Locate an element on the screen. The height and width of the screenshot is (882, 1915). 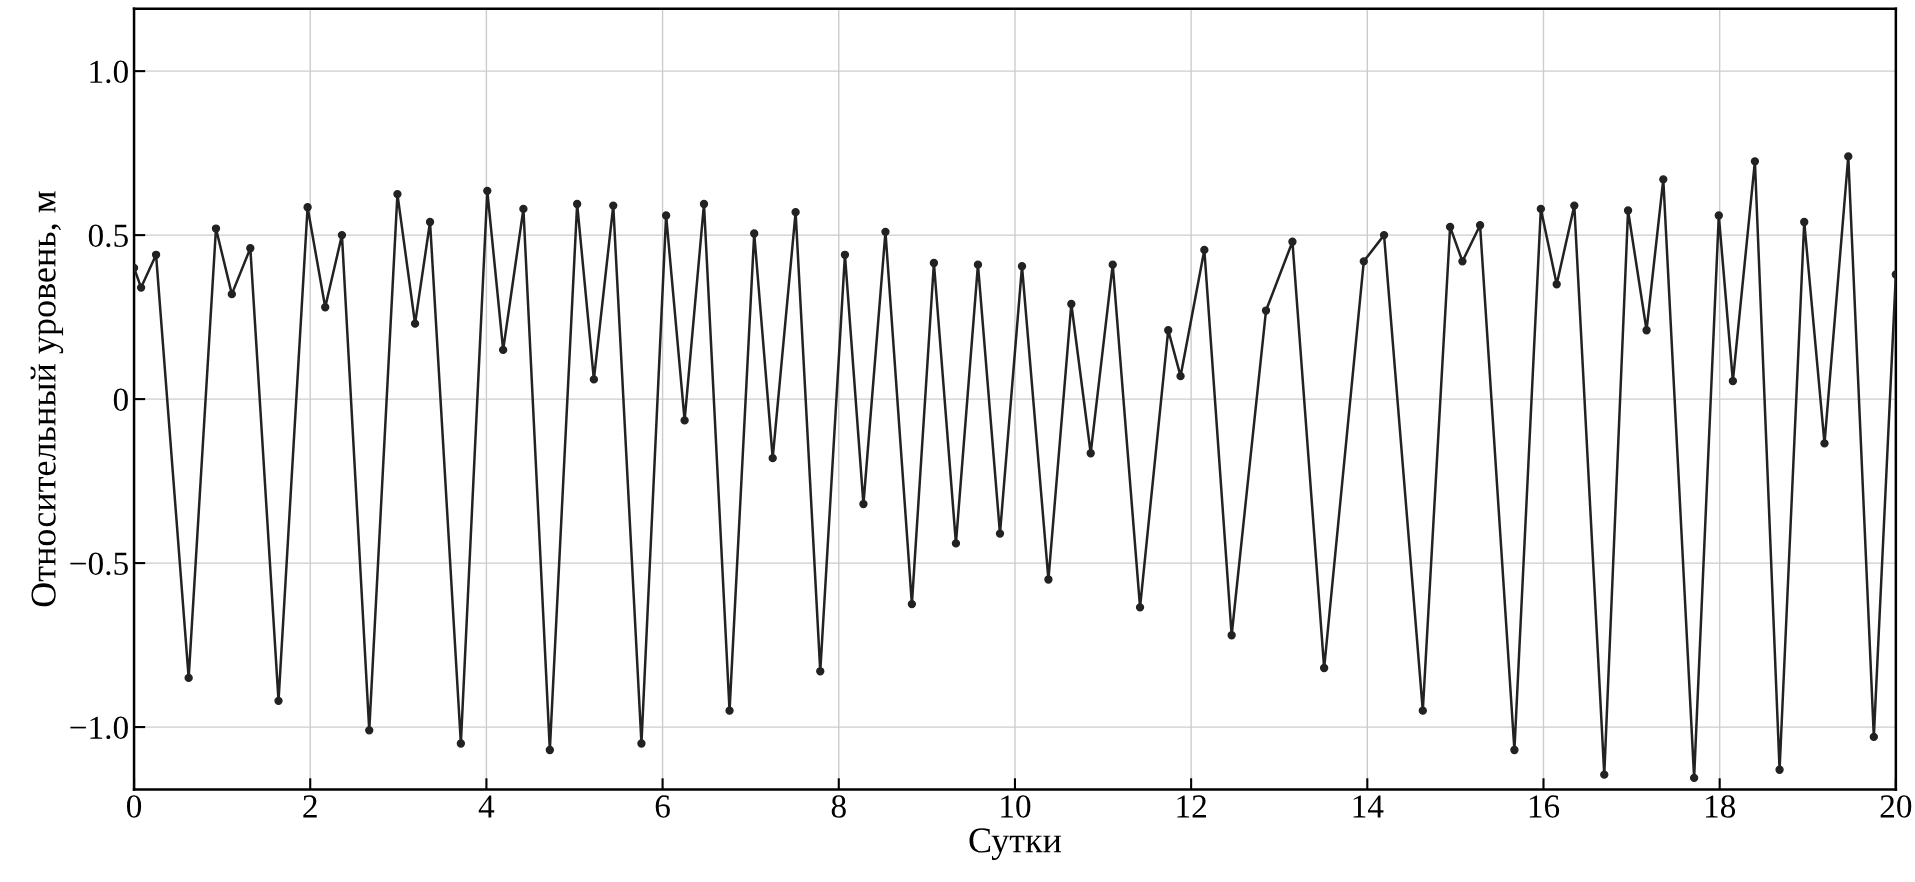
x-tick-label: 14 is located at coordinates (1368, 806).